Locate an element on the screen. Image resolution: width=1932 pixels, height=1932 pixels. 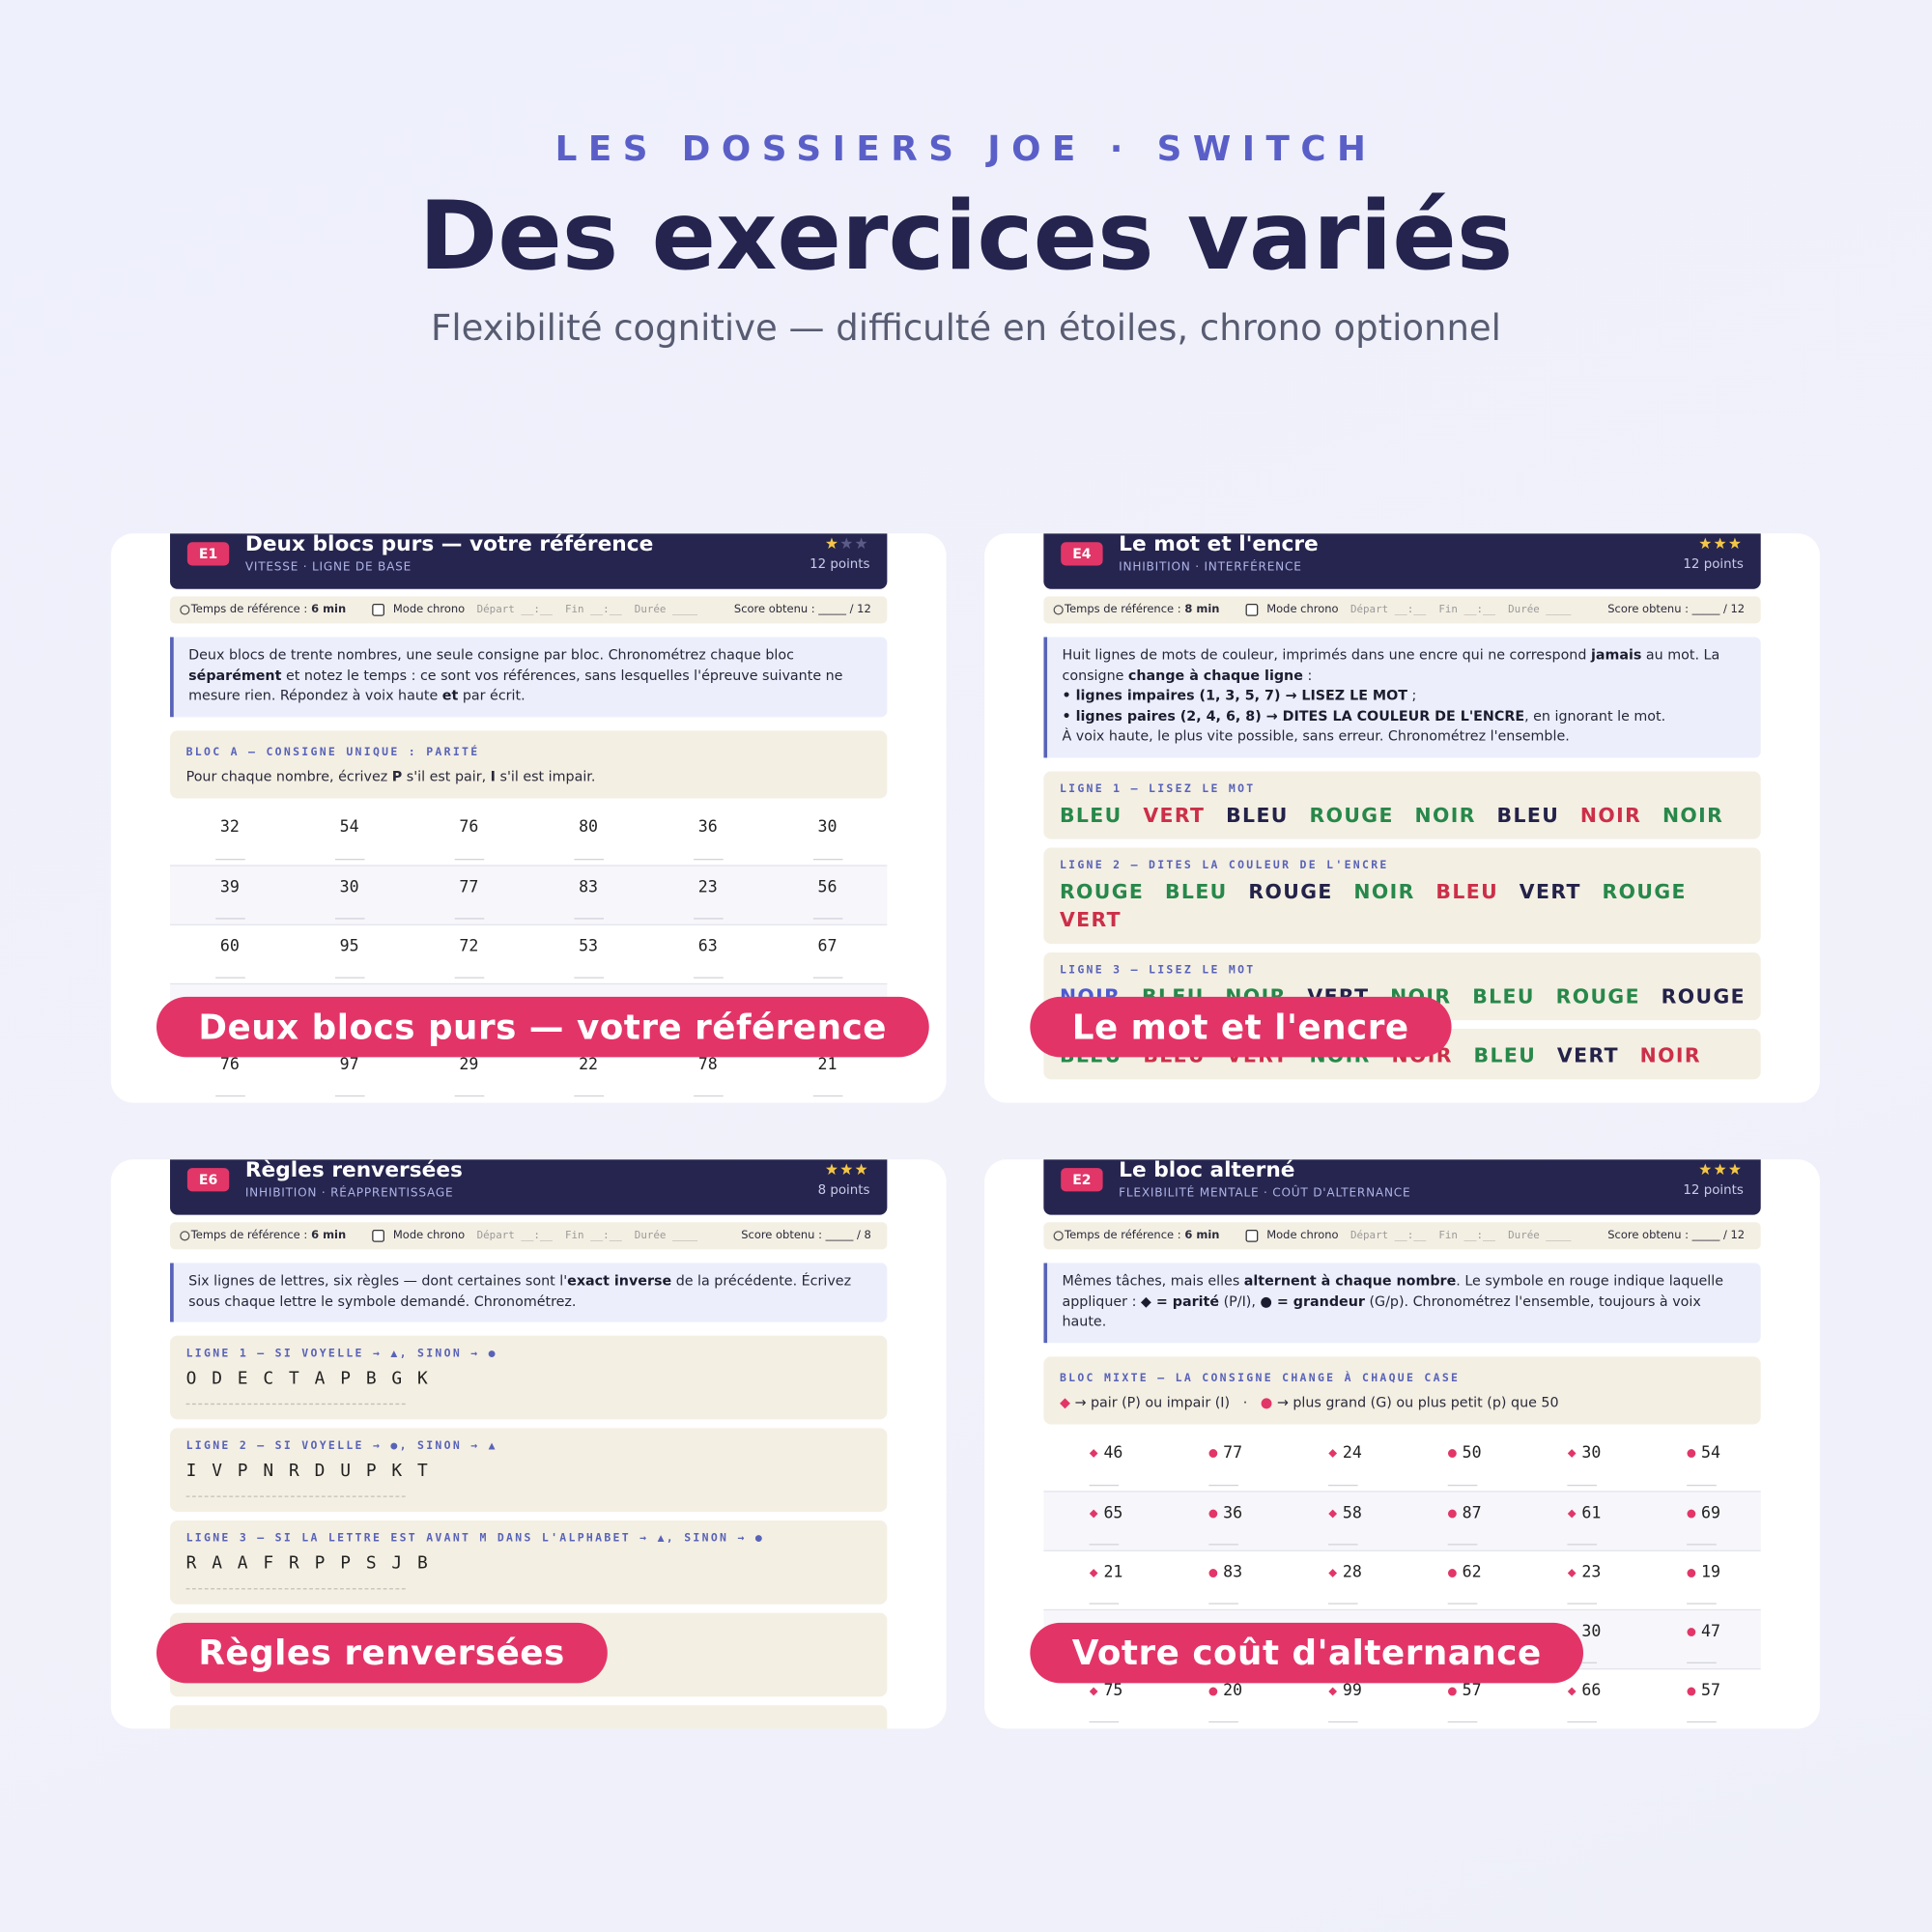
chrono-label: Mode chrono is located at coordinates (429, 609).